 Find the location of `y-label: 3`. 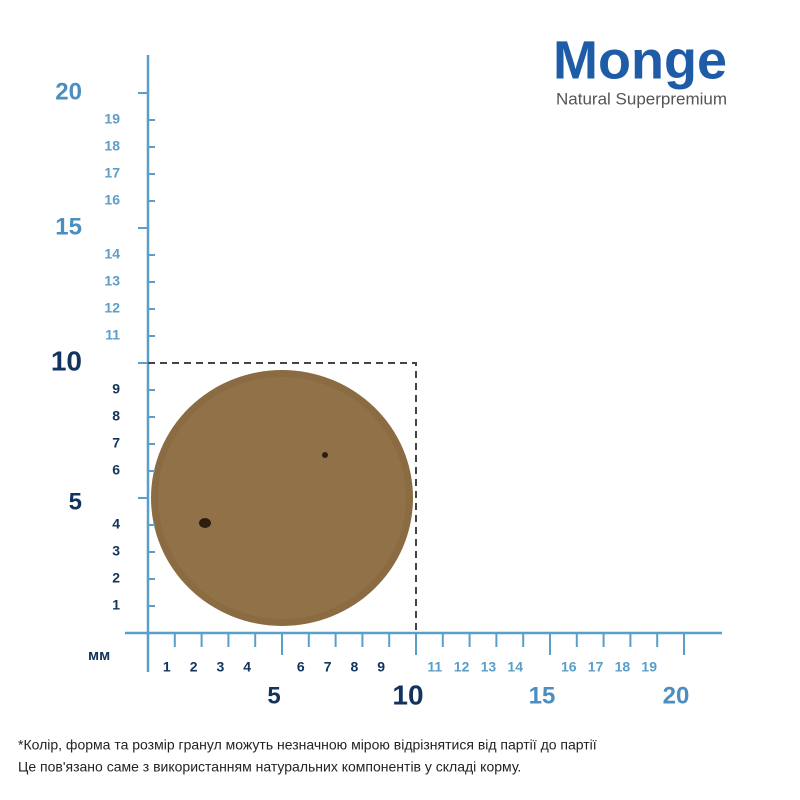

y-label: 3 is located at coordinates (116, 551).